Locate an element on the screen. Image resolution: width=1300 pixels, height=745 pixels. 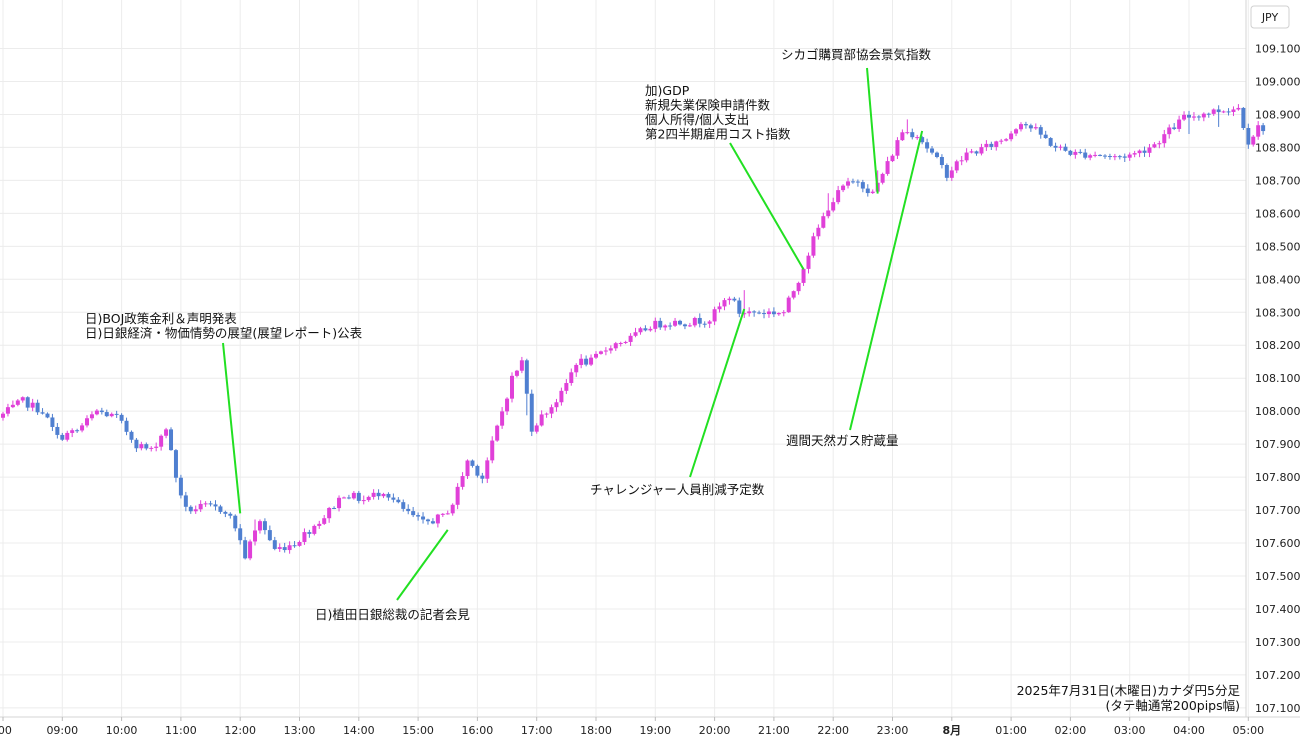
y-tick-label: 107.500 is located at coordinates (1277, 576).